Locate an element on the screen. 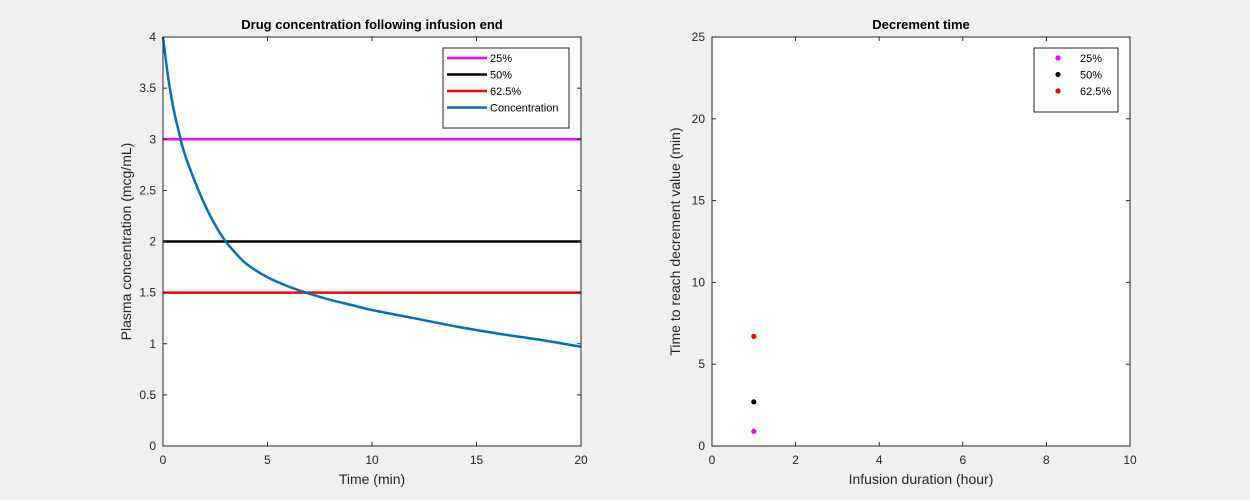 This screenshot has width=1250, height=500. y-tick-label: 5 is located at coordinates (701, 364).